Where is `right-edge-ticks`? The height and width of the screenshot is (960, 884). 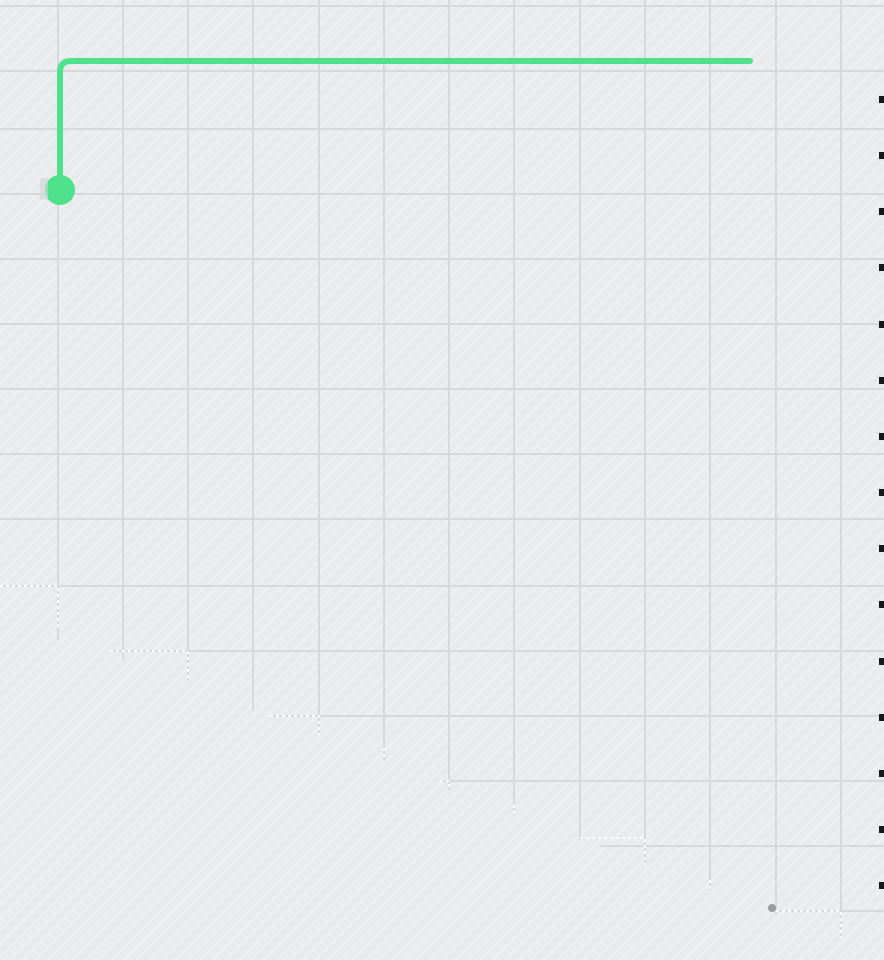 right-edge-ticks is located at coordinates (881, 492).